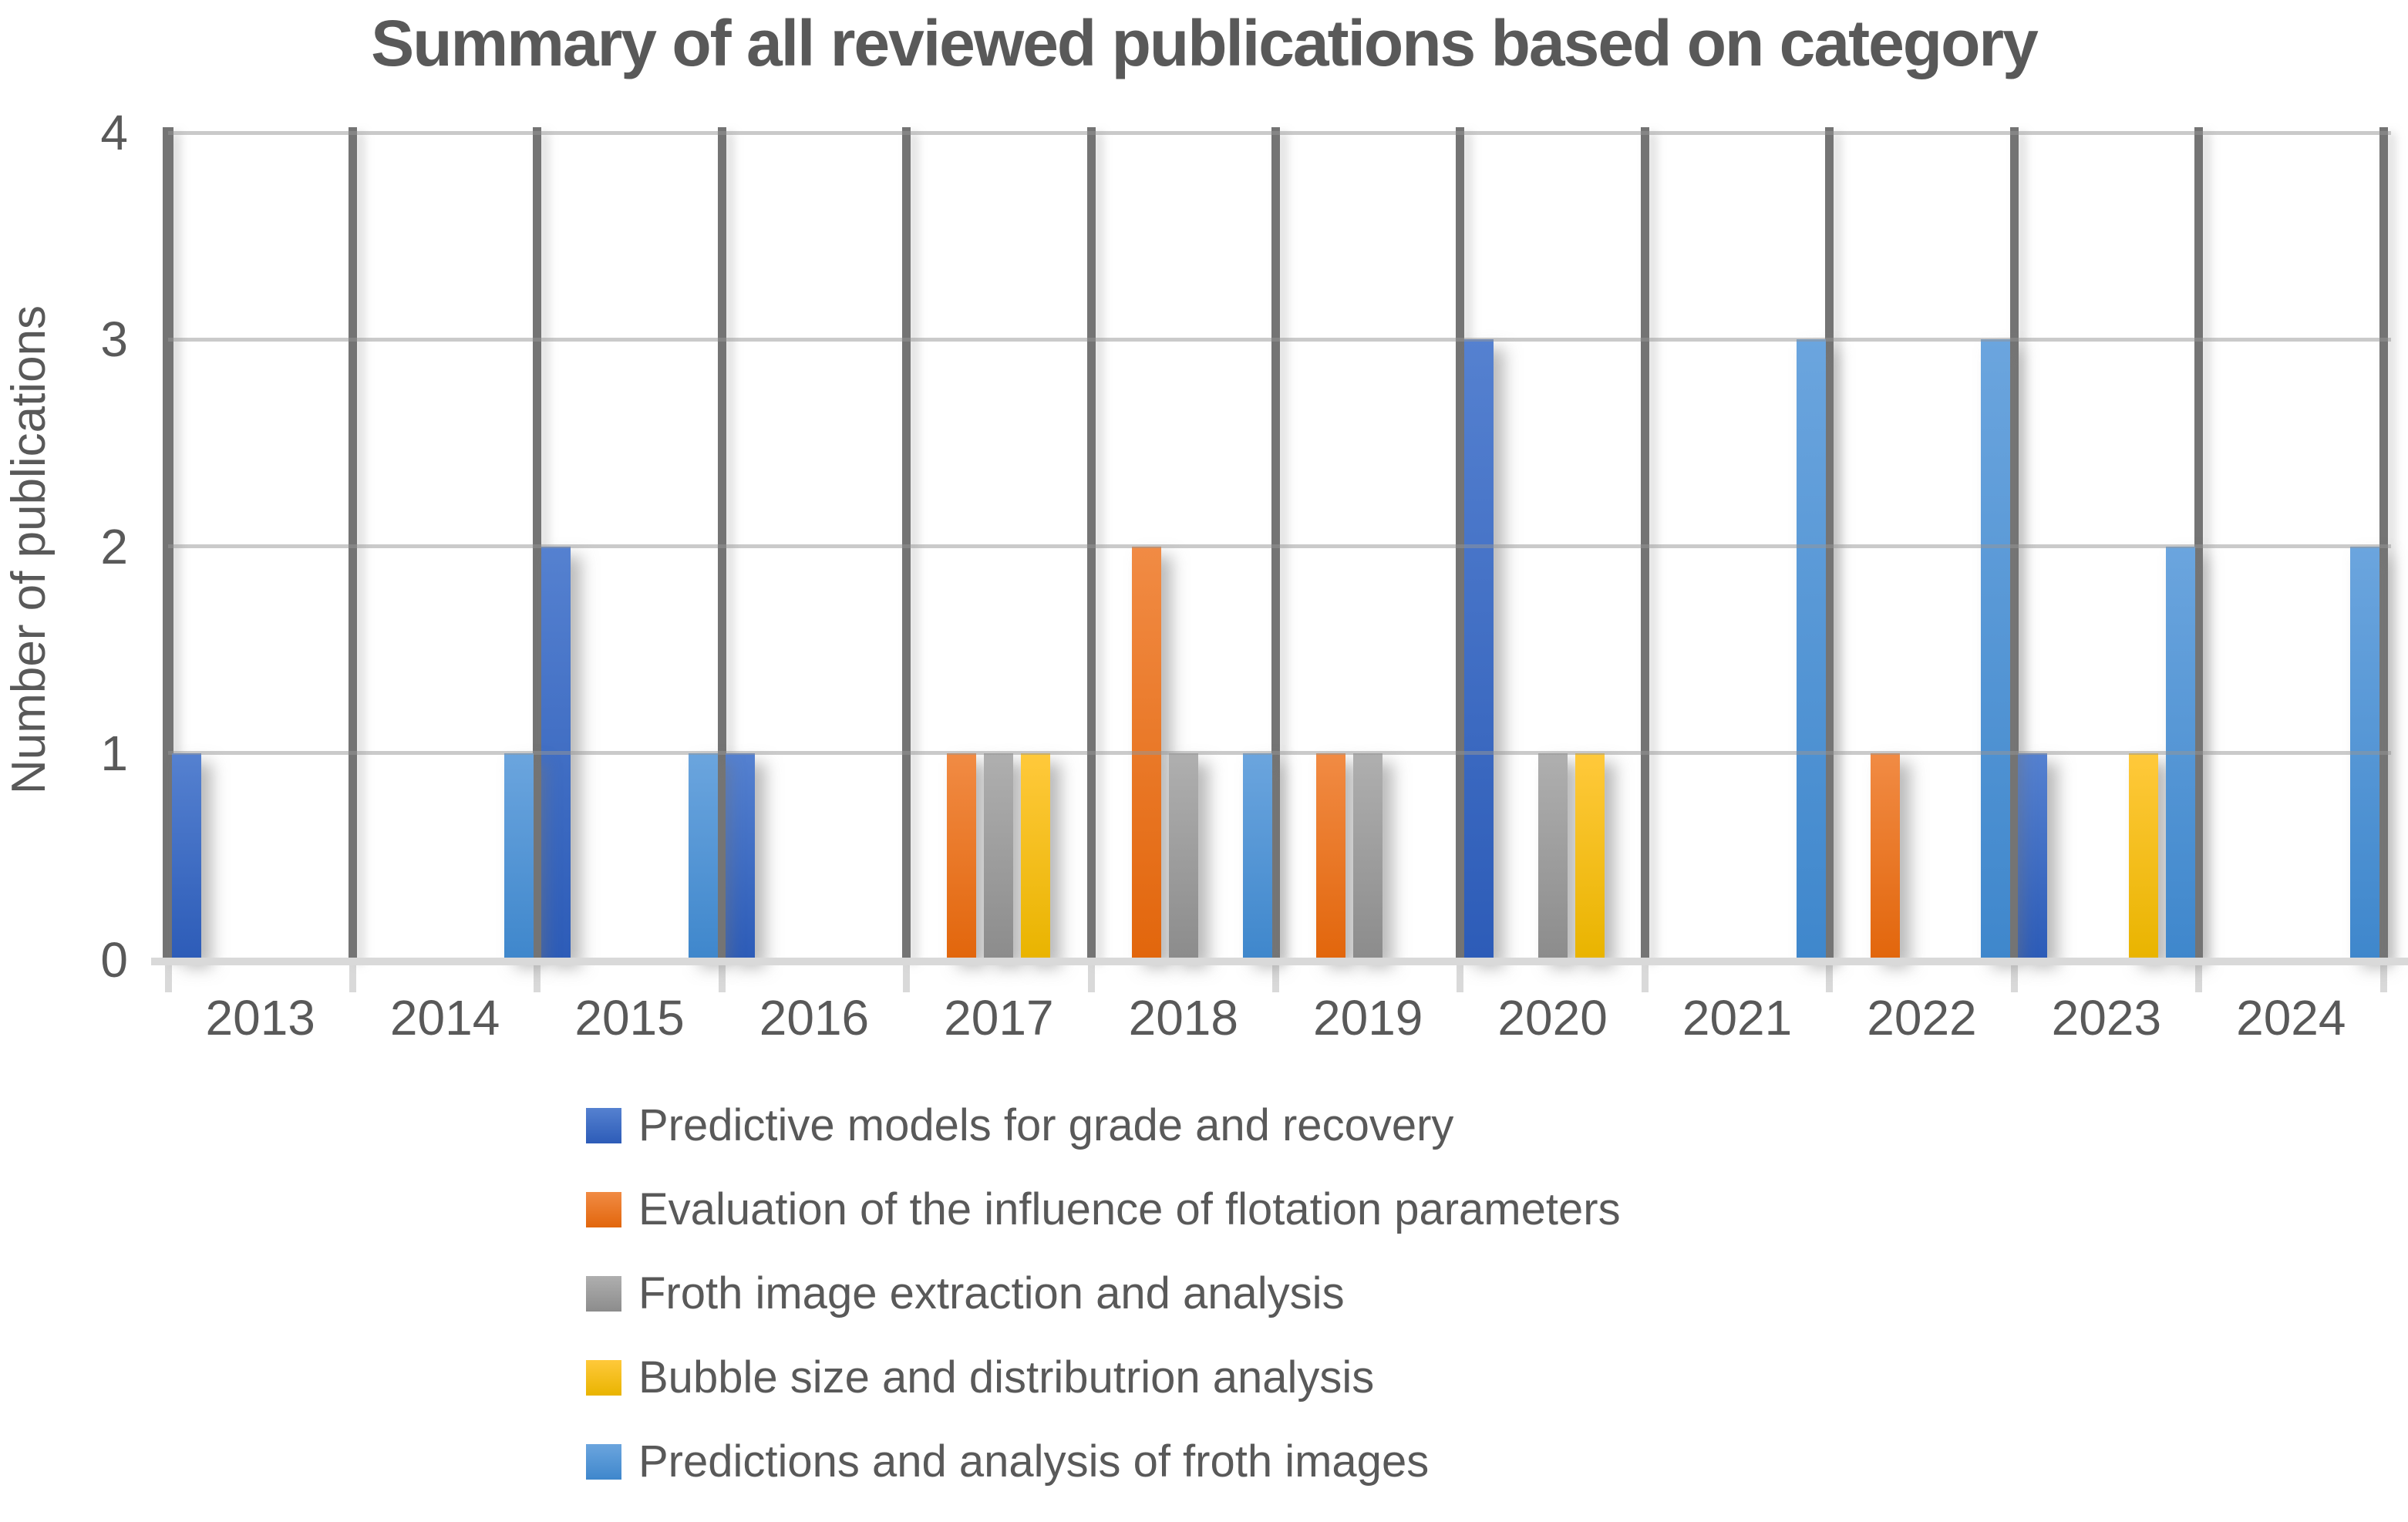  I want to click on x-tick-label-2022: 2022, so click(1922, 1018).